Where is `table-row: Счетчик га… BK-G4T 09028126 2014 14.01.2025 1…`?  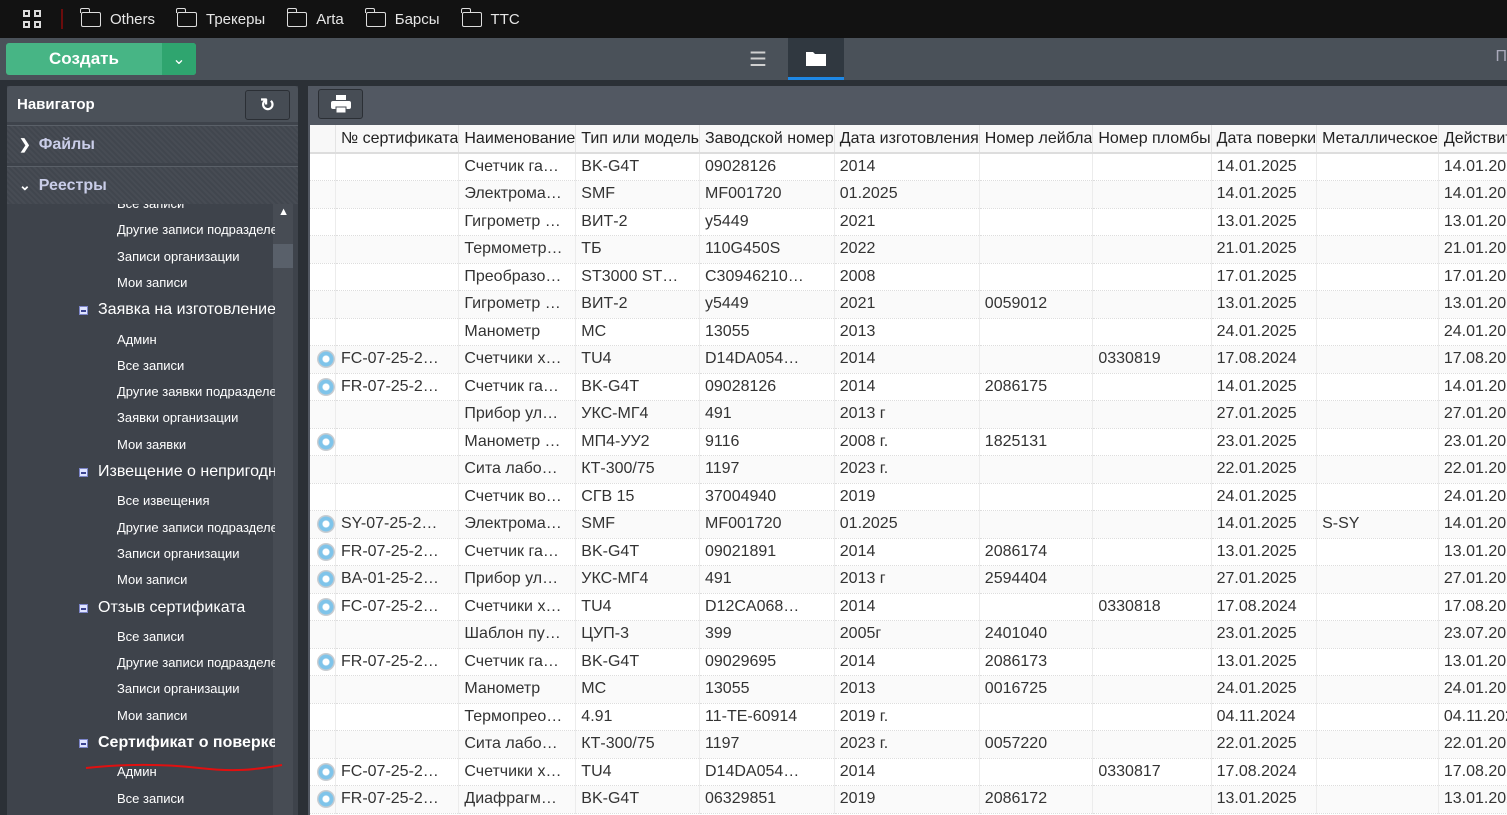
table-row: Счетчик га… BK-G4T 09028126 2014 14.01.2025 1… is located at coordinates (908, 167).